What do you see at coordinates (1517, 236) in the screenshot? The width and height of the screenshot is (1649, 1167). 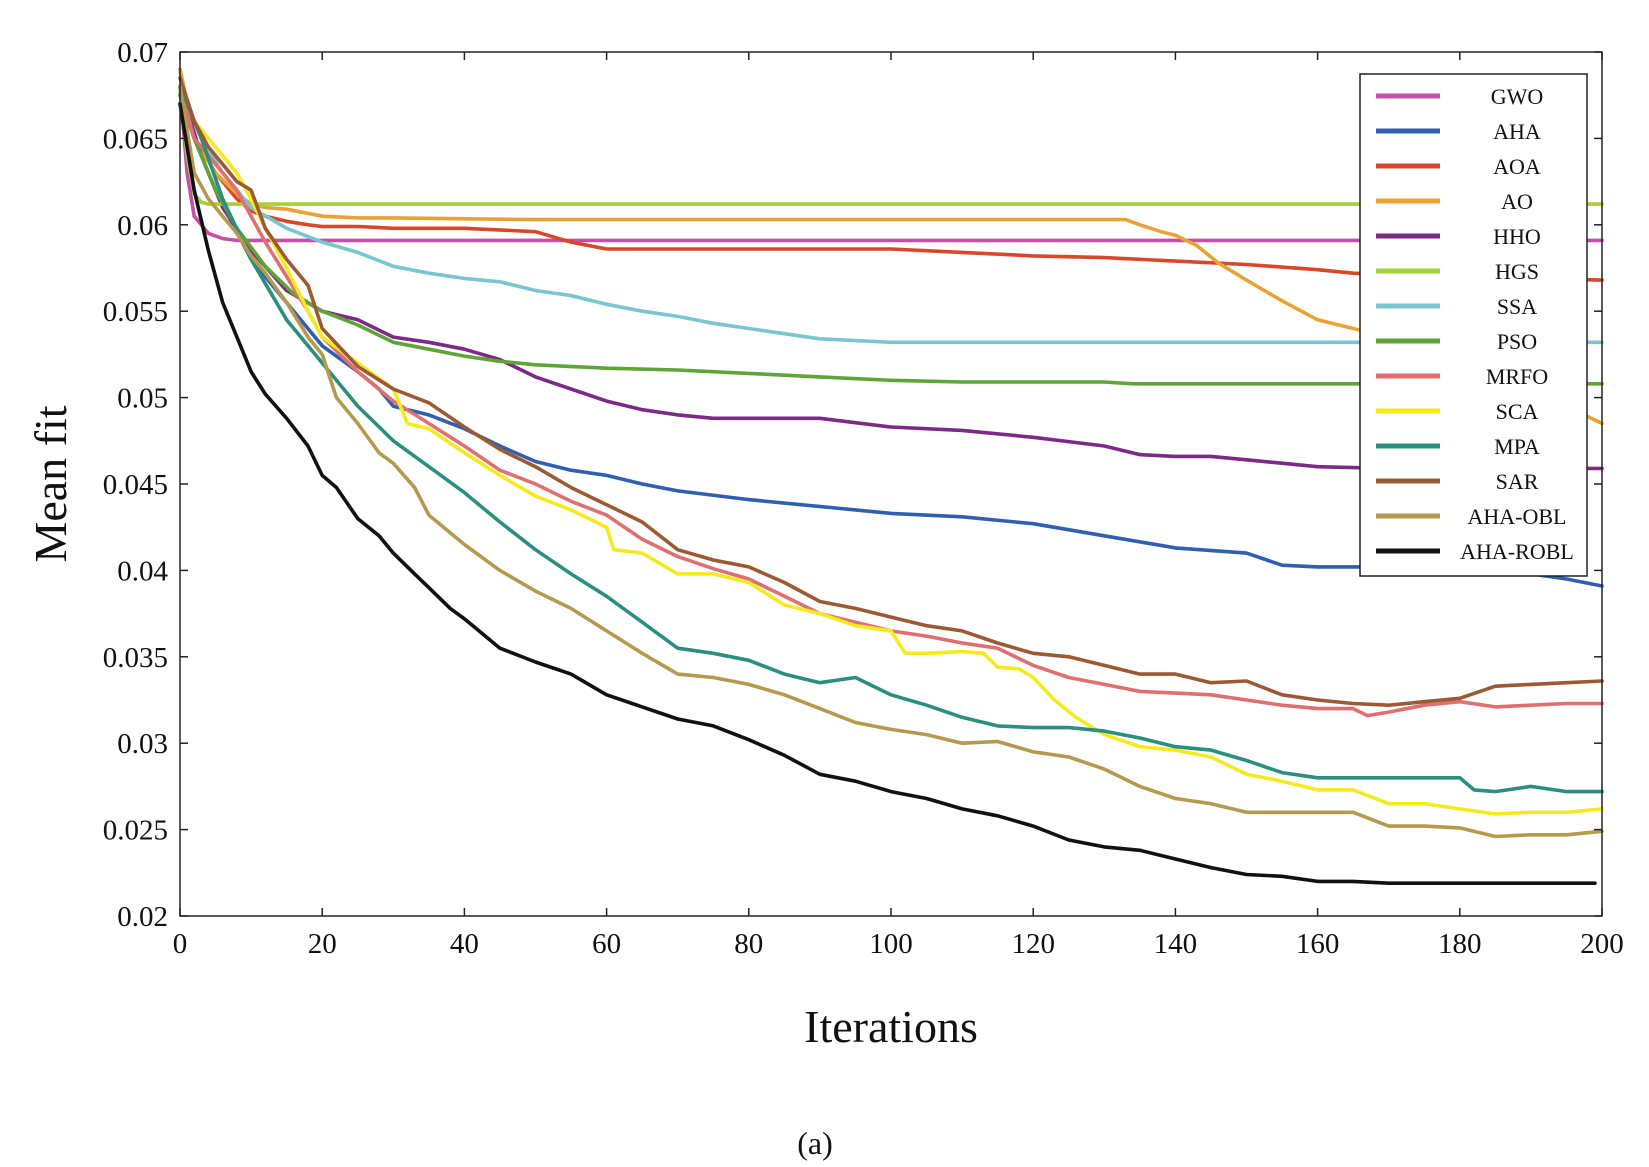 I see `legend-label-hho: HHO` at bounding box center [1517, 236].